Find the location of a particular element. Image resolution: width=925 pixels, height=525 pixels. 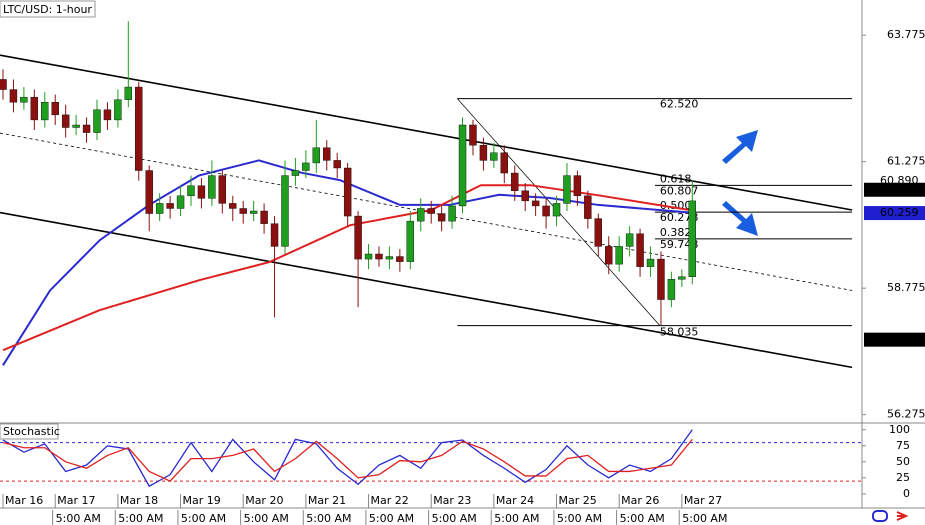

x-tick-label: Mar 18 is located at coordinates (139, 500).